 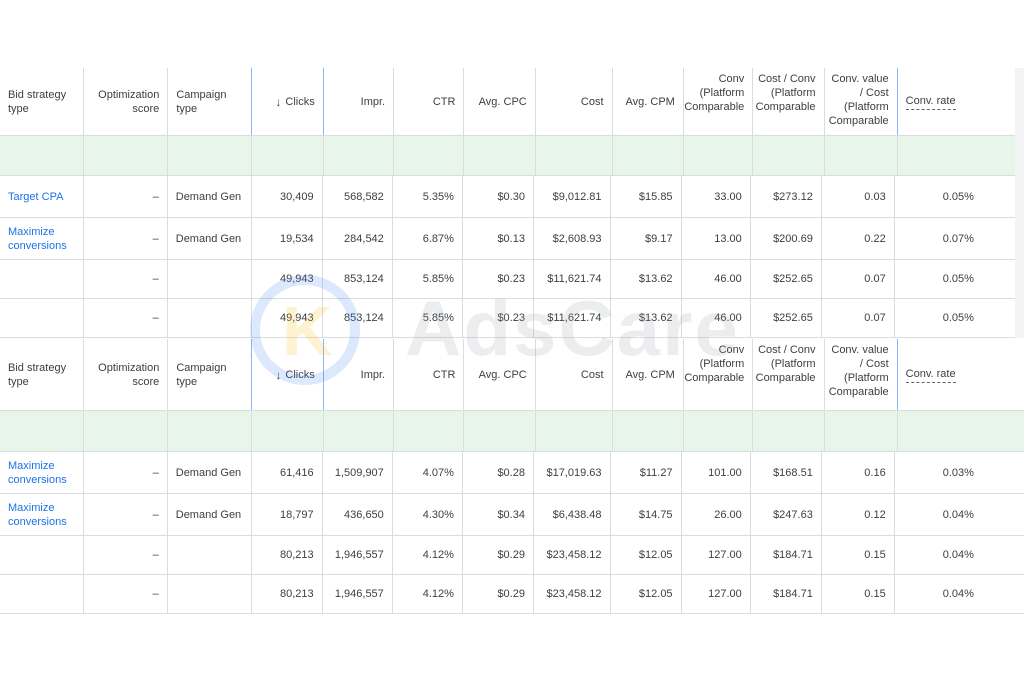 I want to click on header-impr-label: Impr., so click(x=373, y=374).